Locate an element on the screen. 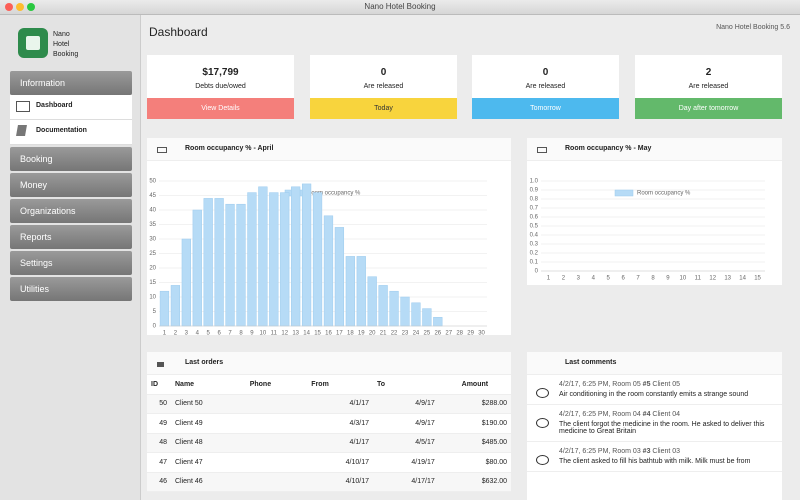 The width and height of the screenshot is (800, 500). card-value: $17,799 is located at coordinates (220, 72).